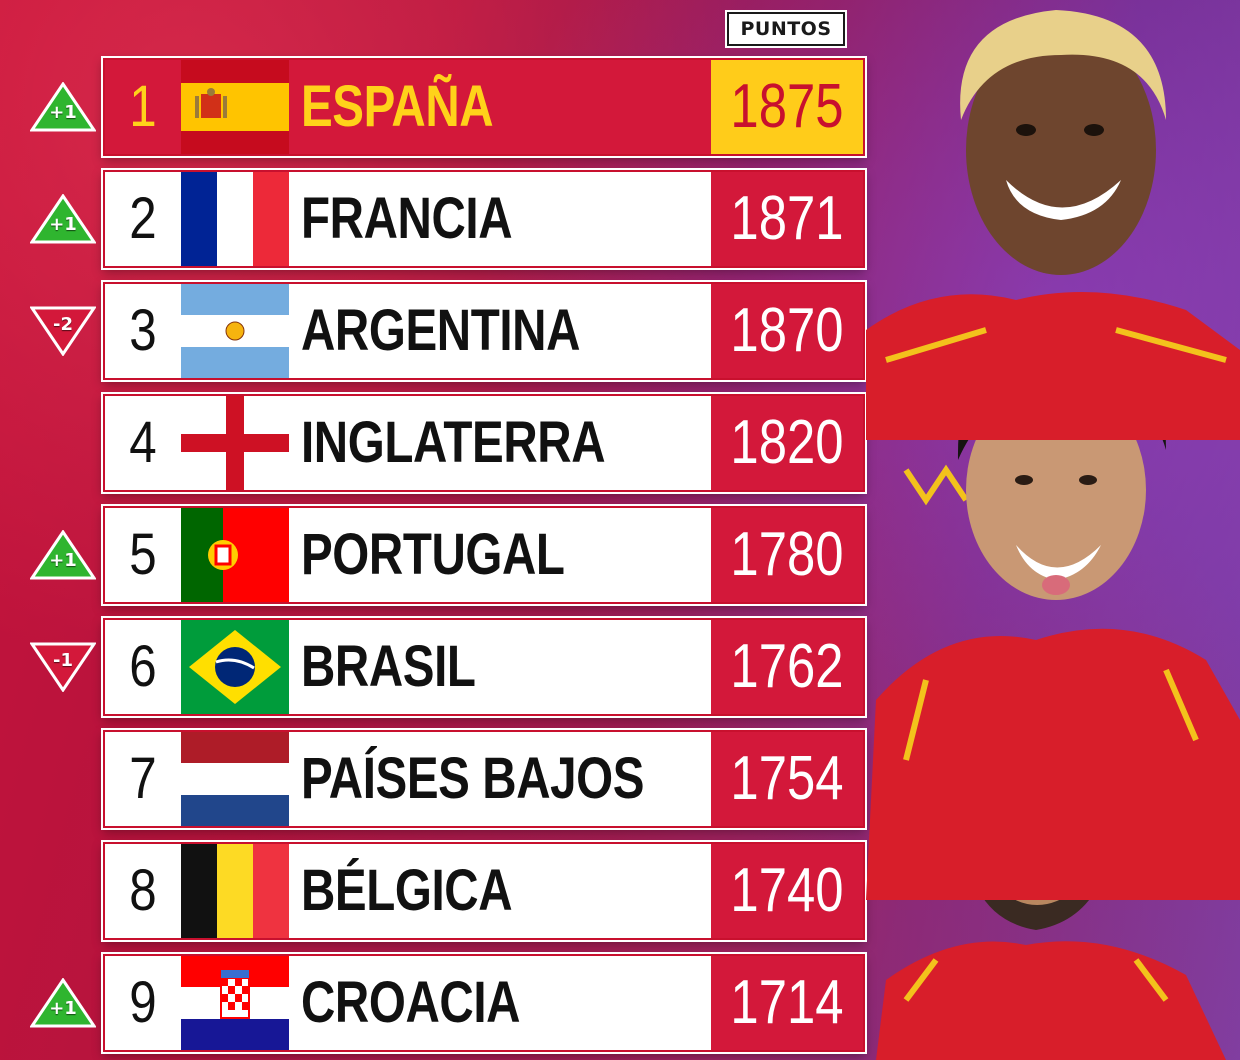 This screenshot has height=1060, width=1240. I want to click on ranking-row: 5 PORTUGAL 1780, so click(484, 555).